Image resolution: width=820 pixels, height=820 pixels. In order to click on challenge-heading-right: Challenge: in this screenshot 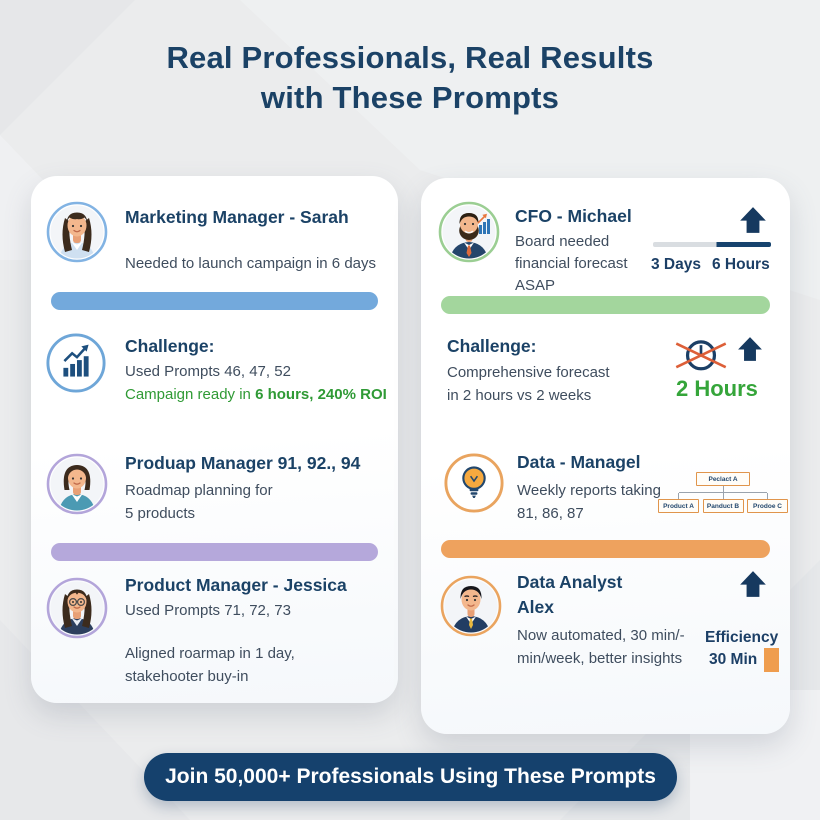, I will do `click(492, 346)`.